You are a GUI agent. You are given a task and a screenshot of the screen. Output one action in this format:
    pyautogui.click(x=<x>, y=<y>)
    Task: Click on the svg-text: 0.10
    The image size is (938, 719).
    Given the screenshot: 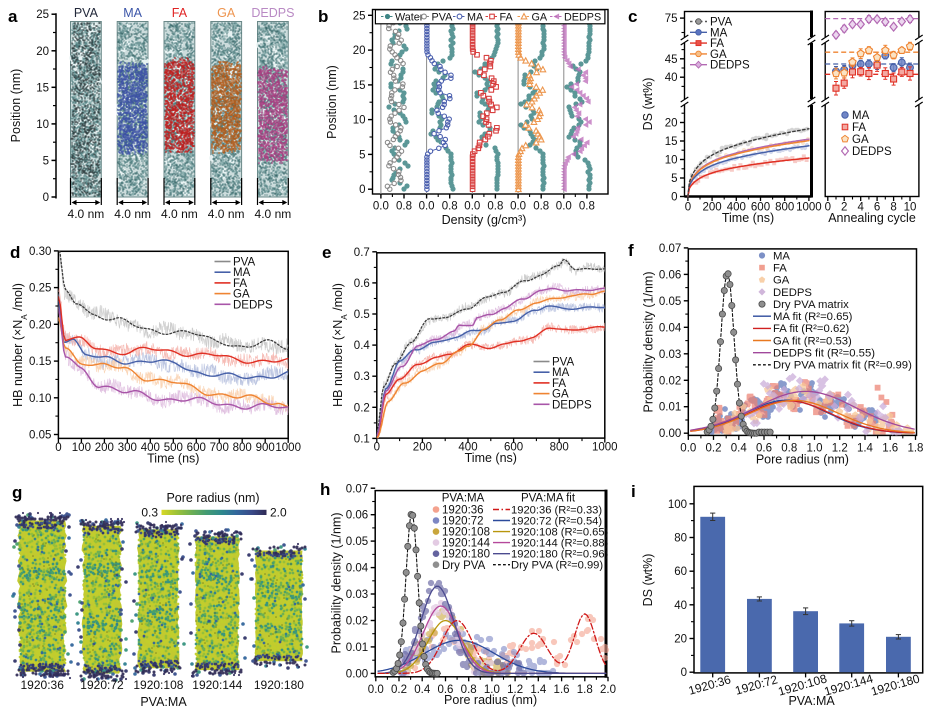 What is the action you would take?
    pyautogui.click(x=40, y=399)
    